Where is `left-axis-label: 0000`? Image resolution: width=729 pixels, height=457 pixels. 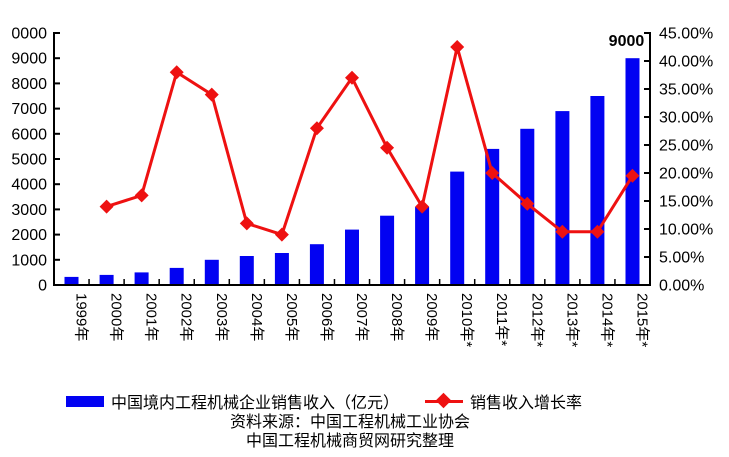
left-axis-label: 0000 is located at coordinates (29, 34).